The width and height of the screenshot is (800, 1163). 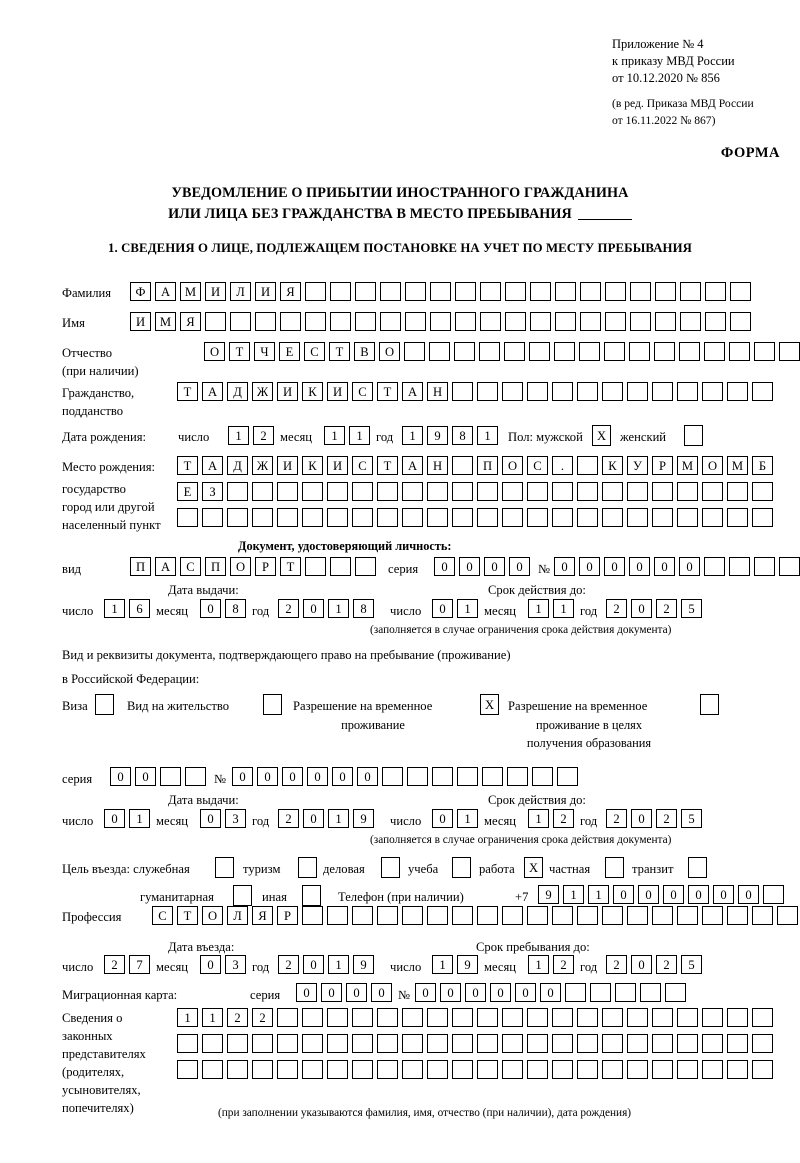 What do you see at coordinates (215, 566) in the screenshot?
I see `char-cell: П` at bounding box center [215, 566].